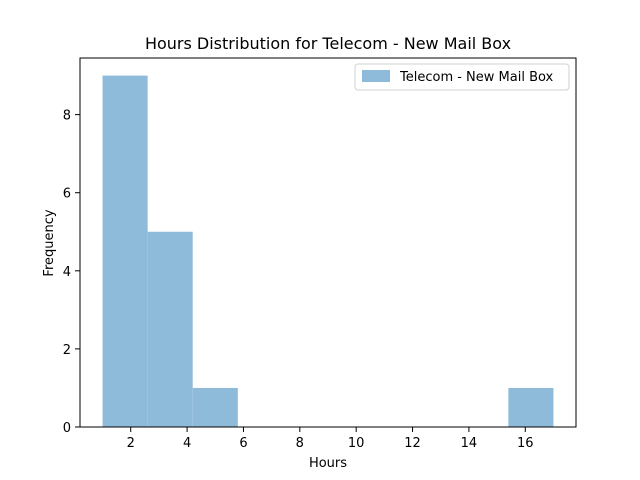  What do you see at coordinates (67, 350) in the screenshot?
I see `y-tick-label: 2` at bounding box center [67, 350].